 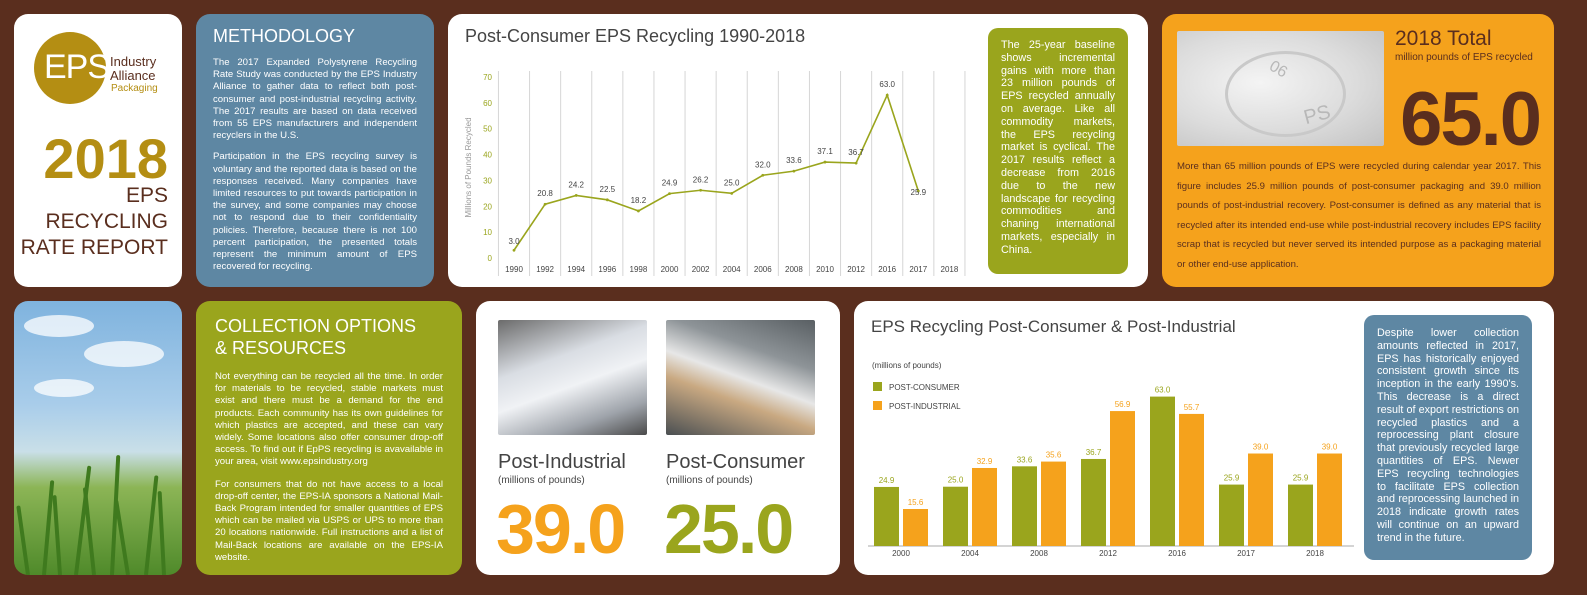 I want to click on report-title-line2: RECYCLING, so click(x=106, y=221).